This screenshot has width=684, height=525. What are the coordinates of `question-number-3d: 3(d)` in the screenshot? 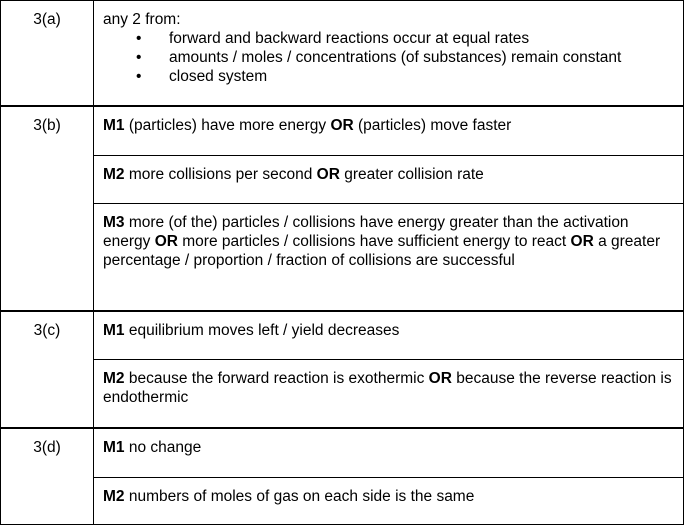 It's located at (47, 476).